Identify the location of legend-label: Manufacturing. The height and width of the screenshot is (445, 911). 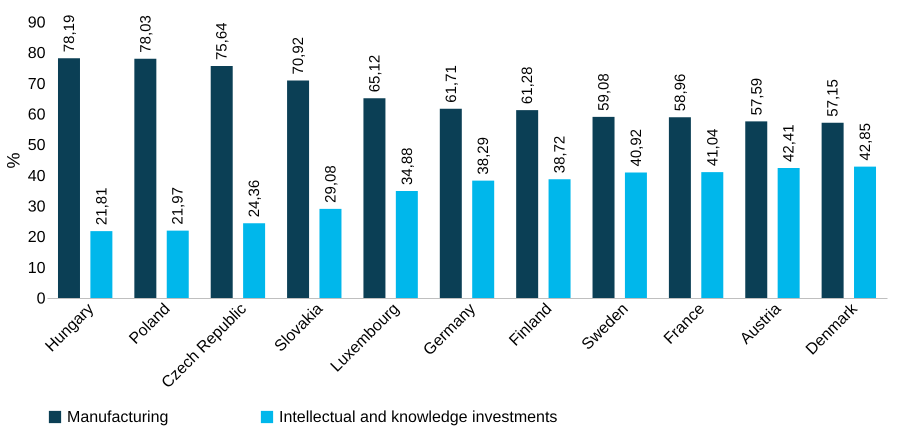
(117, 417).